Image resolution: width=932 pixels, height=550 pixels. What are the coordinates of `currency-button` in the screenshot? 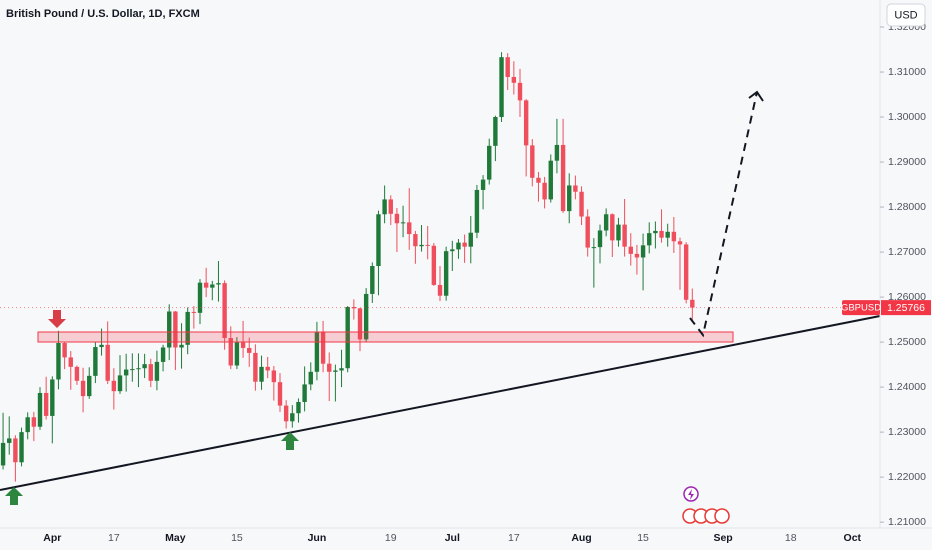 It's located at (906, 15).